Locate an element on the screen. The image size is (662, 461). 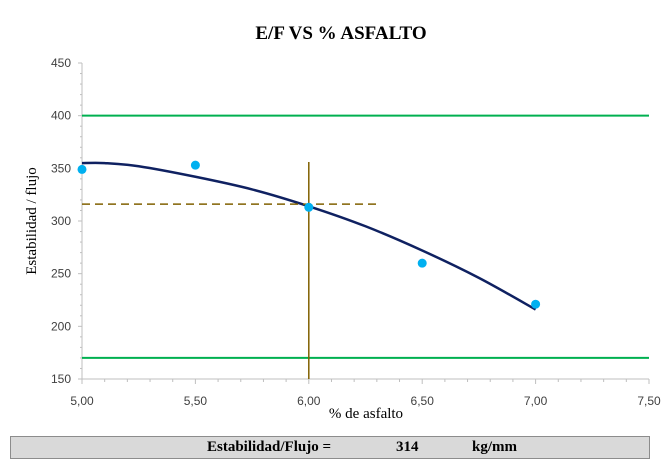
result-unit: kg/mm is located at coordinates (494, 447).